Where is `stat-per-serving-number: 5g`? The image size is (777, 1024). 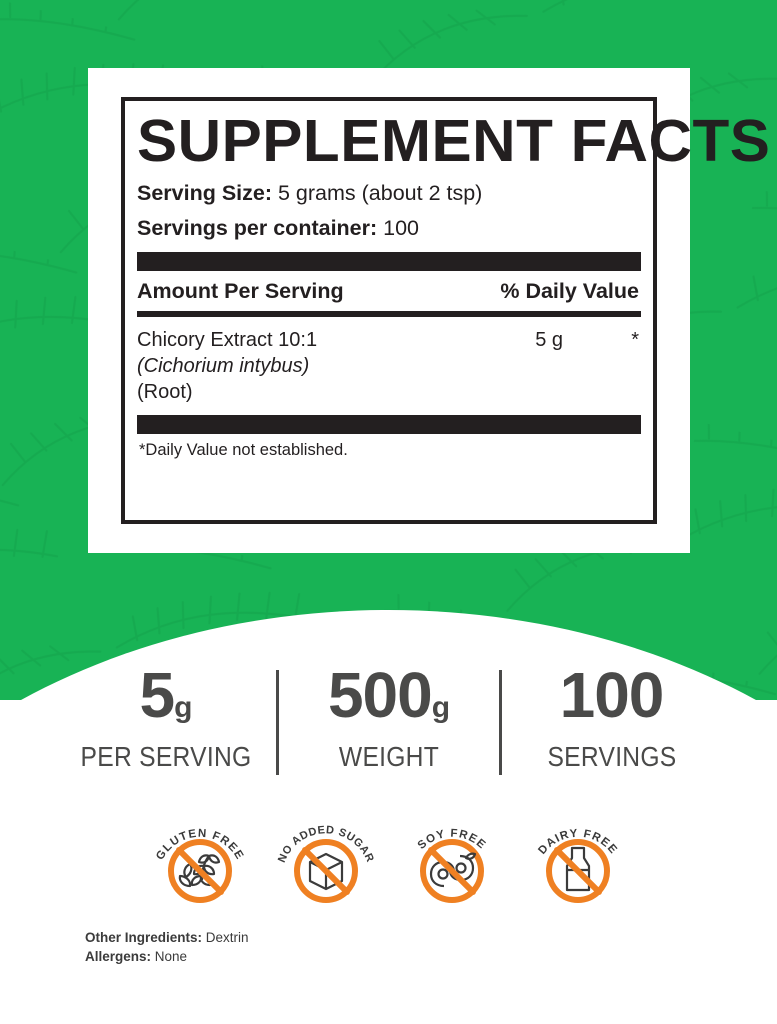
stat-per-serving-number: 5g is located at coordinates (166, 695).